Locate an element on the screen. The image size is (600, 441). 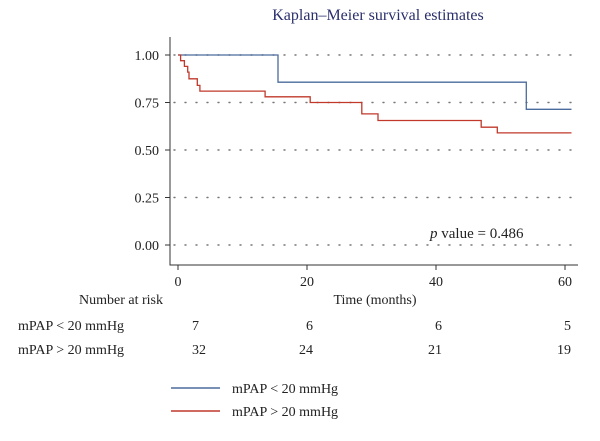
p-value-annotation: p value = 0.486 is located at coordinates (476, 234).